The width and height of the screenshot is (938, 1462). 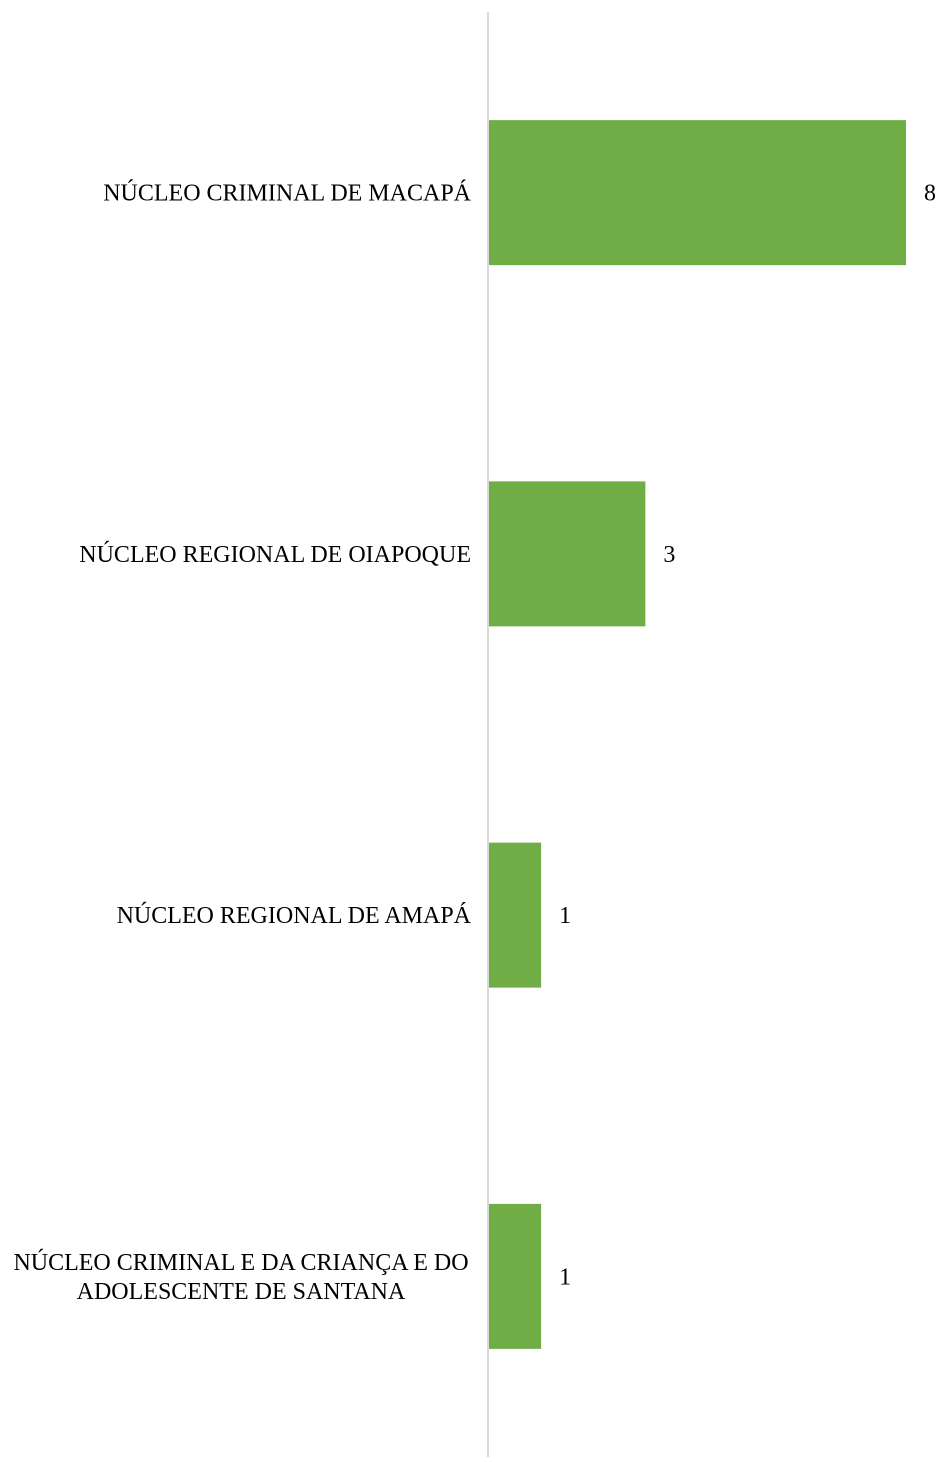 What do you see at coordinates (241, 1292) in the screenshot?
I see `category-label-line: ADOLESCENTE DE SANTANA` at bounding box center [241, 1292].